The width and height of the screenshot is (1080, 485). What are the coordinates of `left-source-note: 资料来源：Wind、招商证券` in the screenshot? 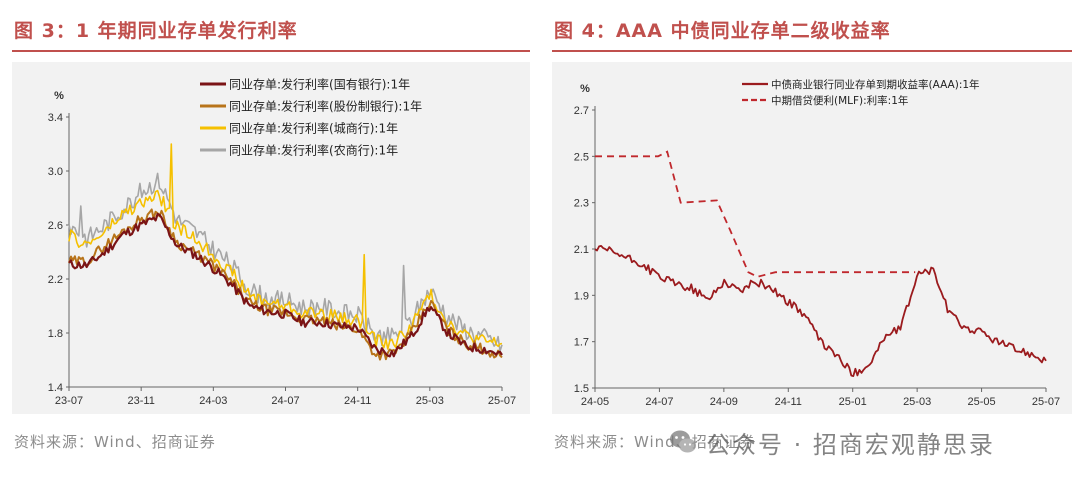 It's located at (115, 442).